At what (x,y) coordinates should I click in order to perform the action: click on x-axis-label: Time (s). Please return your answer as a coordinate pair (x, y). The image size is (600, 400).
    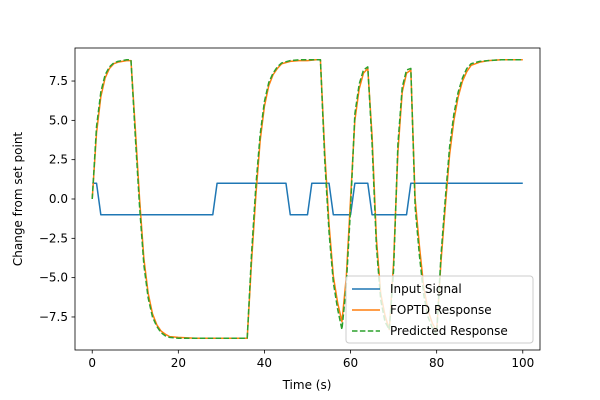
    Looking at the image, I should click on (307, 385).